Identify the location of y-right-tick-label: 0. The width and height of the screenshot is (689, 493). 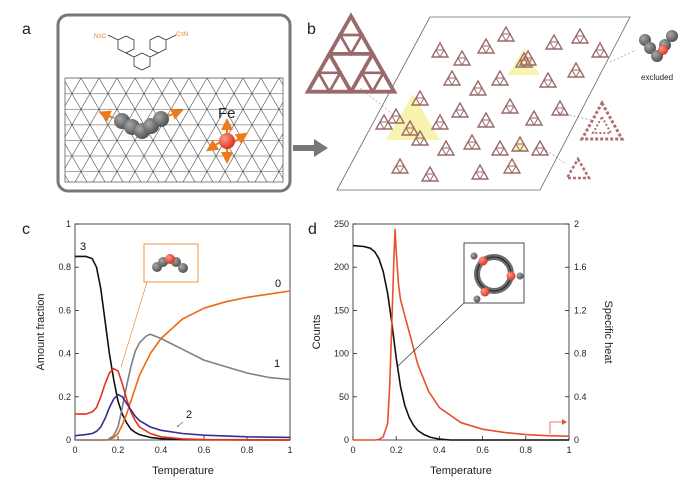
(576, 440).